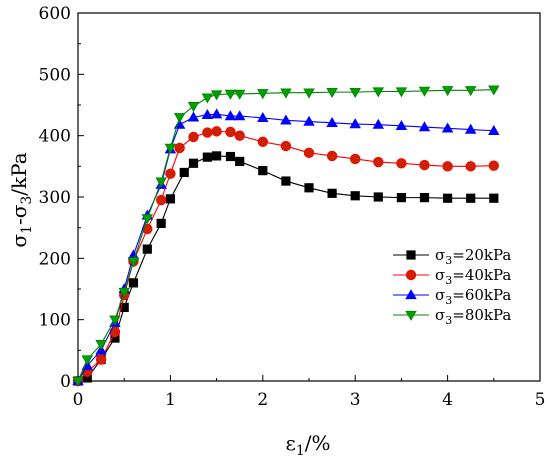  I want to click on legend-label: σ3=20kPa, so click(473, 256).